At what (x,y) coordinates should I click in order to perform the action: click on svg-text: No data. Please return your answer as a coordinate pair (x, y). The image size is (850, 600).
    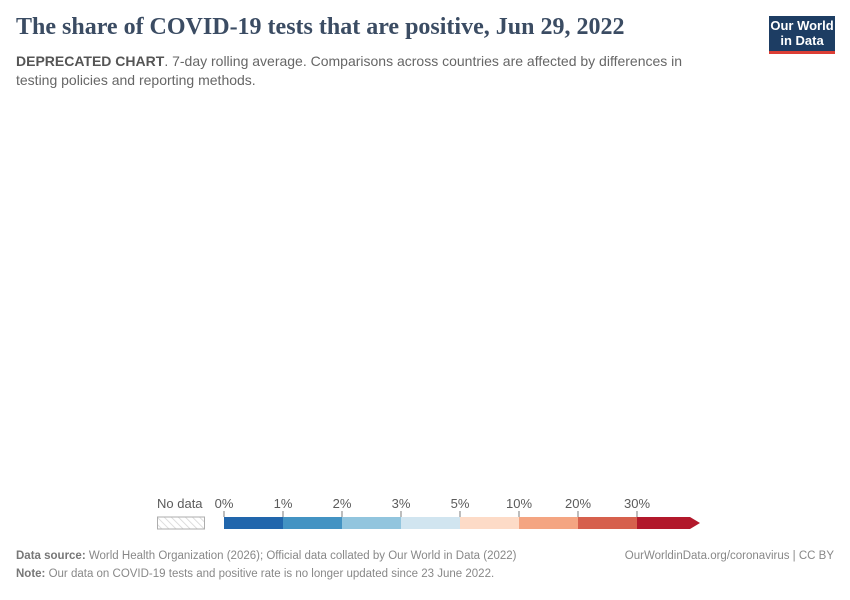
    Looking at the image, I should click on (180, 503).